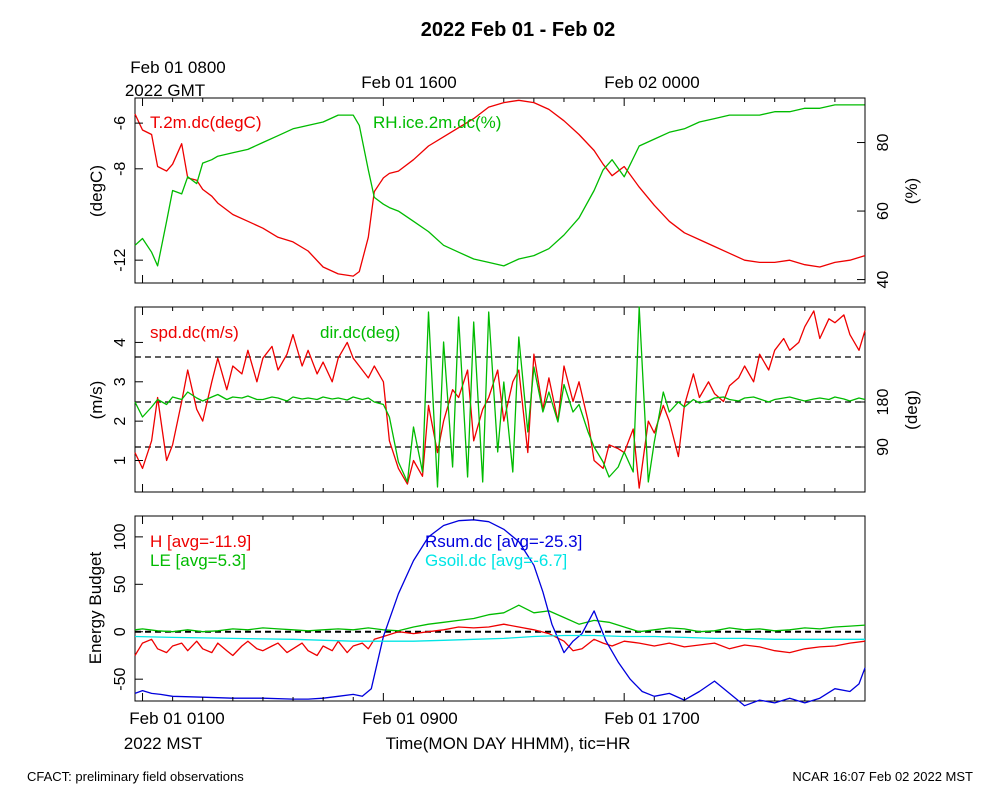  Describe the element at coordinates (883, 211) in the screenshot. I see `y-tick-label-right: 60` at that location.